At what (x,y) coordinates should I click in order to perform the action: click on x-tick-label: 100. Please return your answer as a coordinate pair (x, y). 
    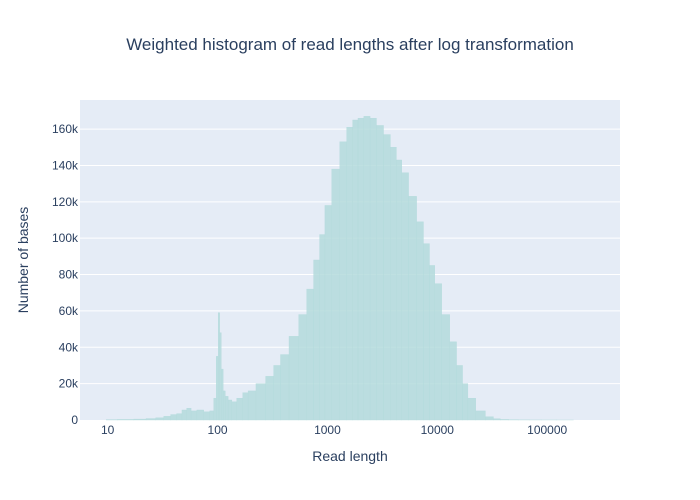
    Looking at the image, I should click on (218, 430).